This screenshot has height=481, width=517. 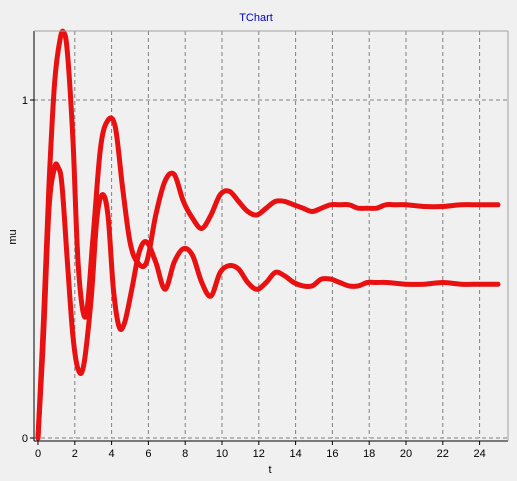 I want to click on x-tick-label: 8, so click(x=185, y=454).